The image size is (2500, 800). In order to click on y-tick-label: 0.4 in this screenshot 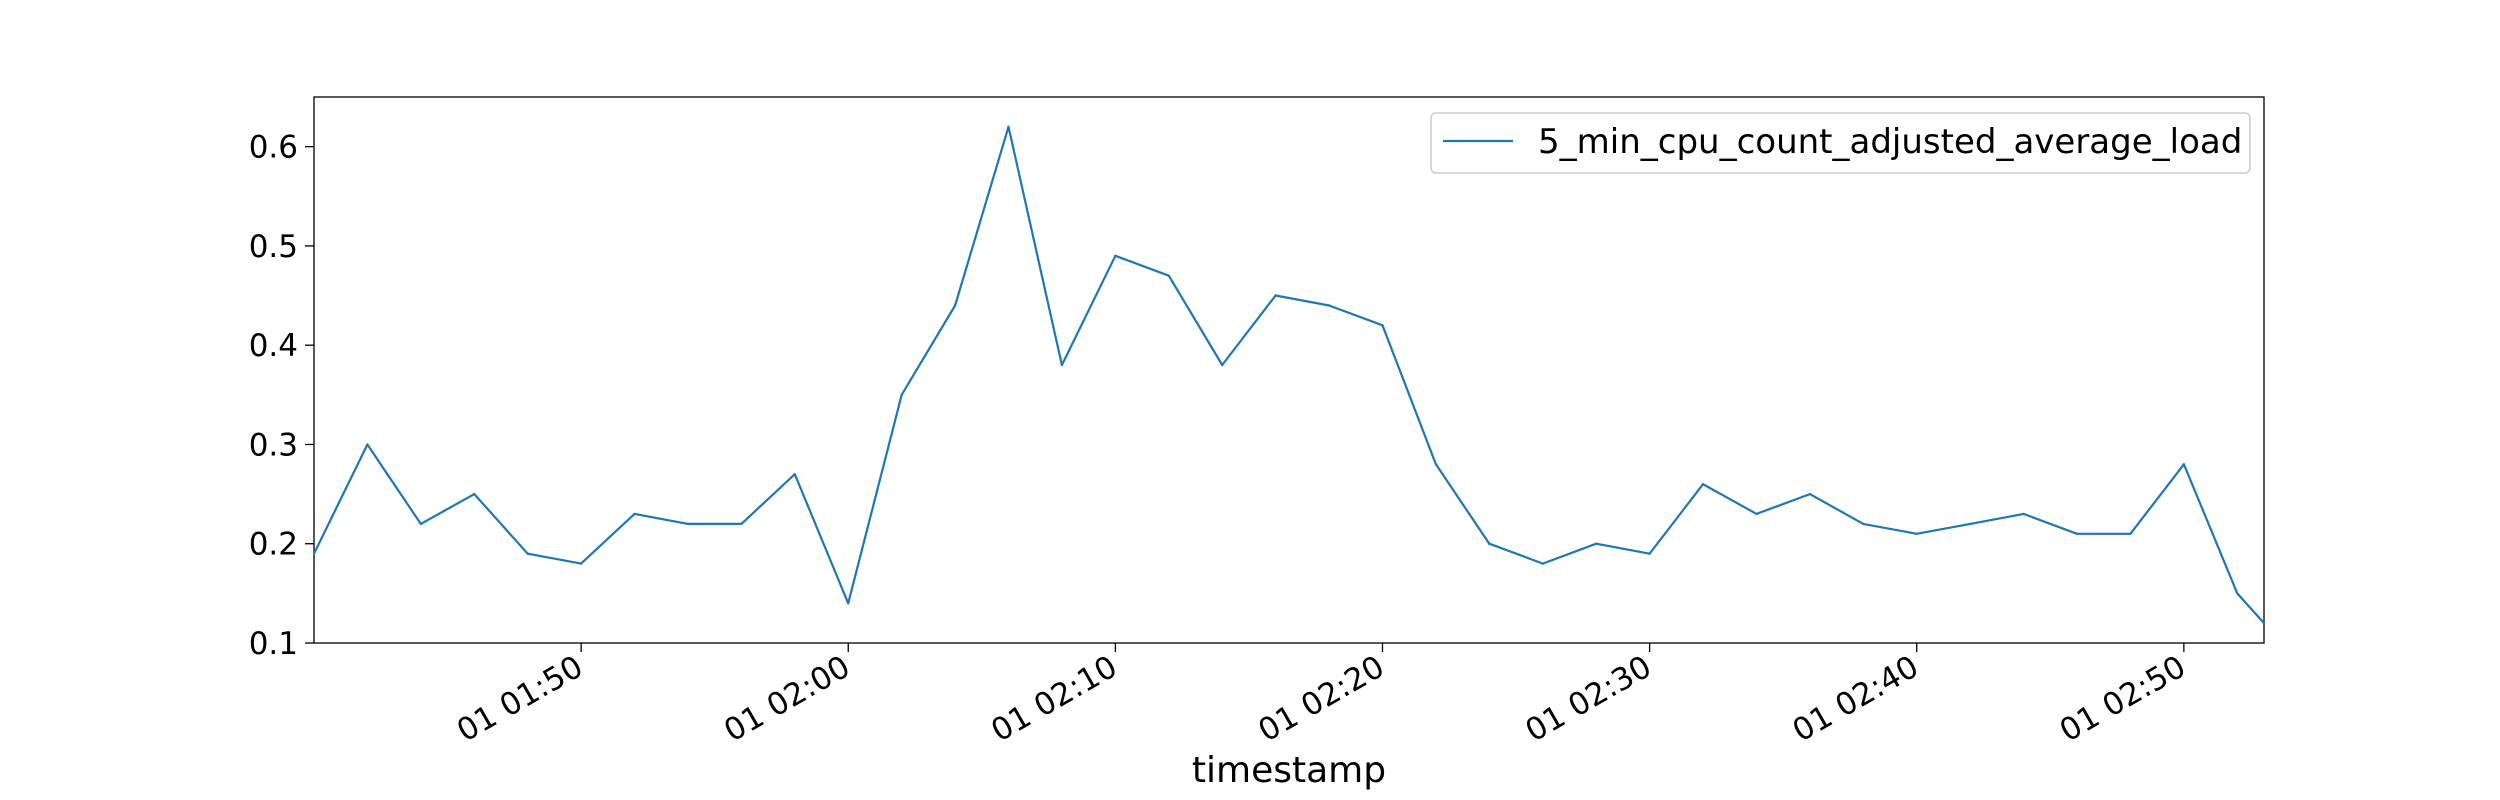, I will do `click(273, 346)`.